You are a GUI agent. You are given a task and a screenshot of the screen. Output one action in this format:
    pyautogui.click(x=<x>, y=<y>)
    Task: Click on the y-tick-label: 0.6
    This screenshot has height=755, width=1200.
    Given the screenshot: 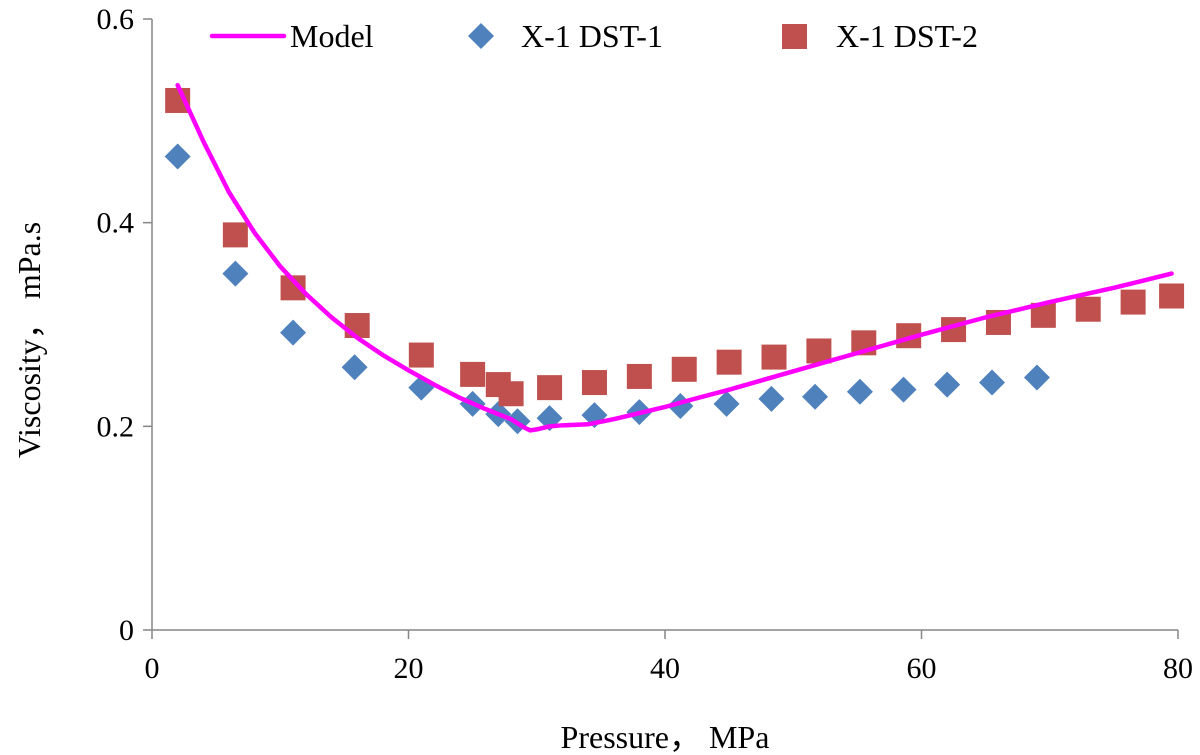 What is the action you would take?
    pyautogui.click(x=116, y=19)
    